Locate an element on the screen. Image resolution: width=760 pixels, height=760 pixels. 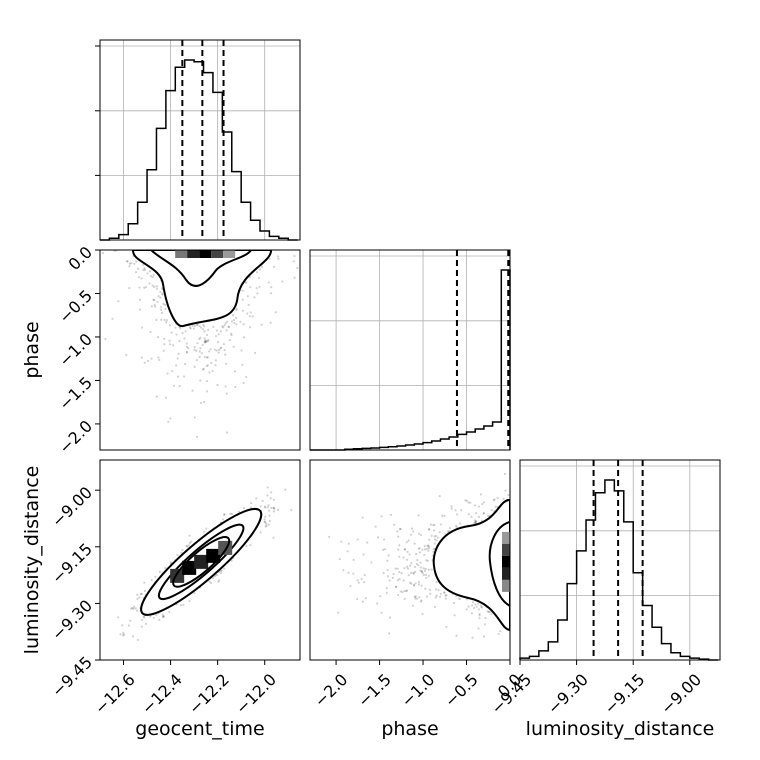
y-tick-label: 0.0 is located at coordinates (80, 258).